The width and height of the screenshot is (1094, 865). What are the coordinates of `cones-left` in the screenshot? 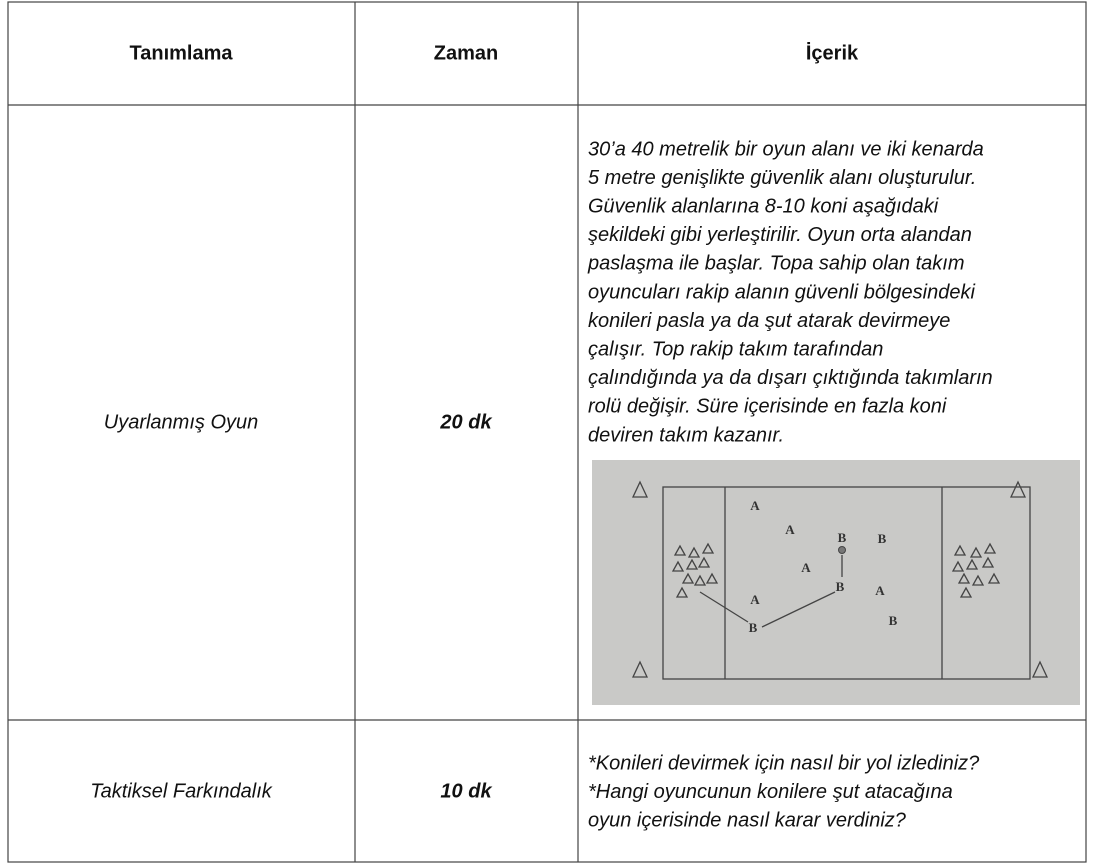 It's located at (695, 570).